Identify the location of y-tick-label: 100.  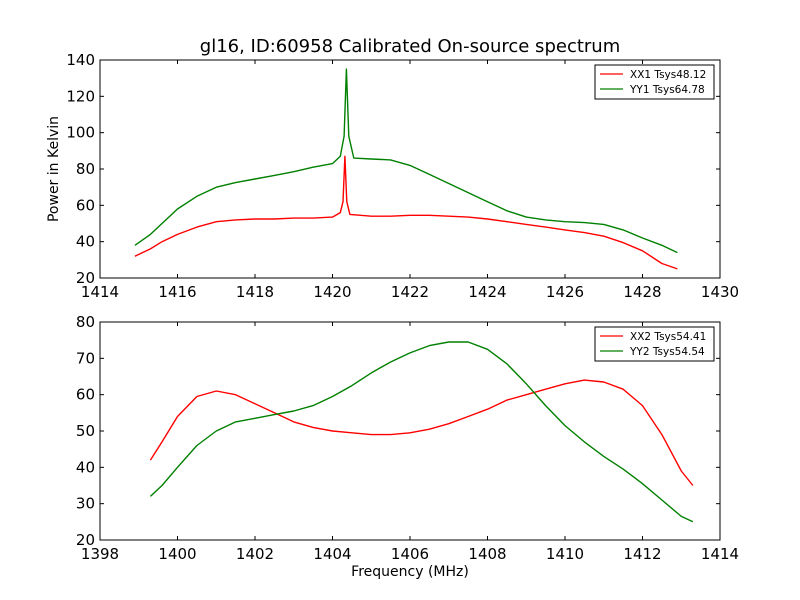
(80, 133).